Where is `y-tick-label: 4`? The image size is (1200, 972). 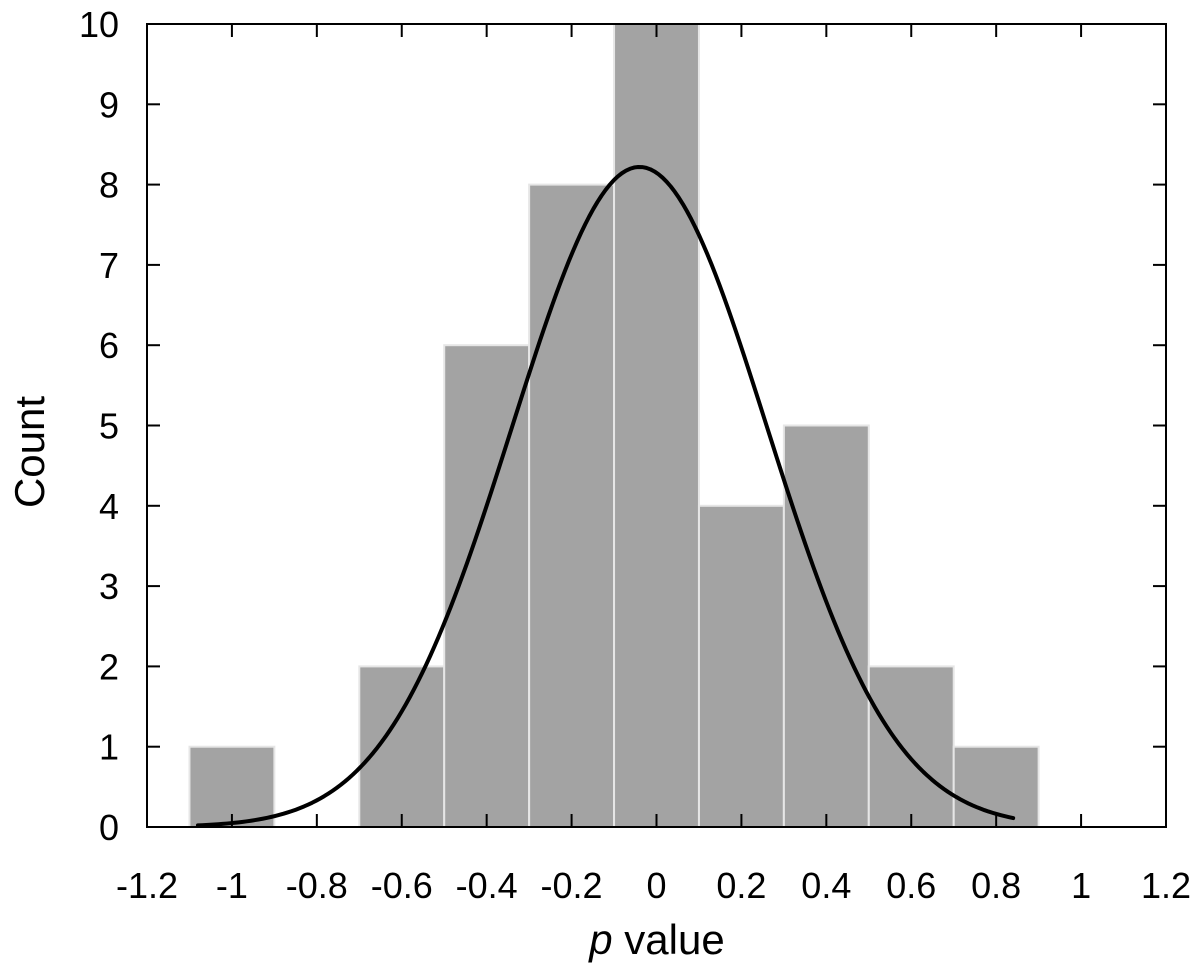
y-tick-label: 4 is located at coordinates (109, 506).